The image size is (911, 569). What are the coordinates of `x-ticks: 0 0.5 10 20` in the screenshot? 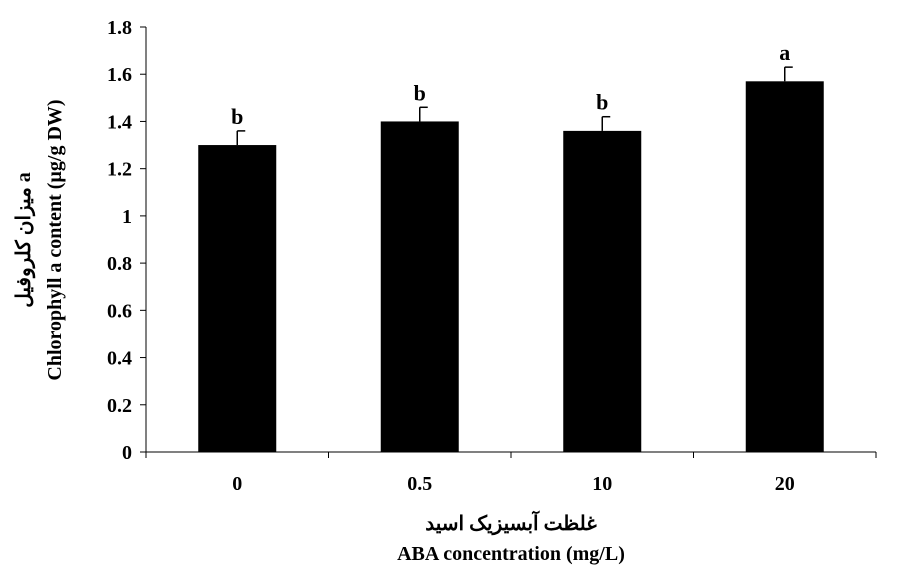 It's located at (511, 473).